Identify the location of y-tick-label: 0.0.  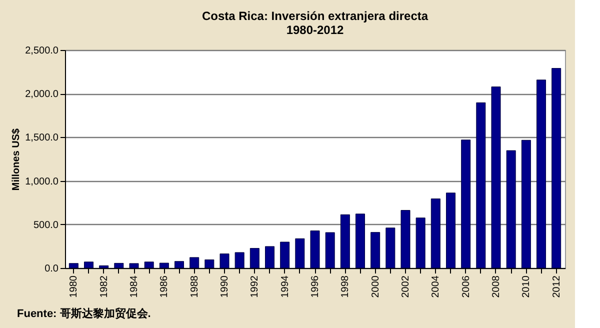
(51, 269).